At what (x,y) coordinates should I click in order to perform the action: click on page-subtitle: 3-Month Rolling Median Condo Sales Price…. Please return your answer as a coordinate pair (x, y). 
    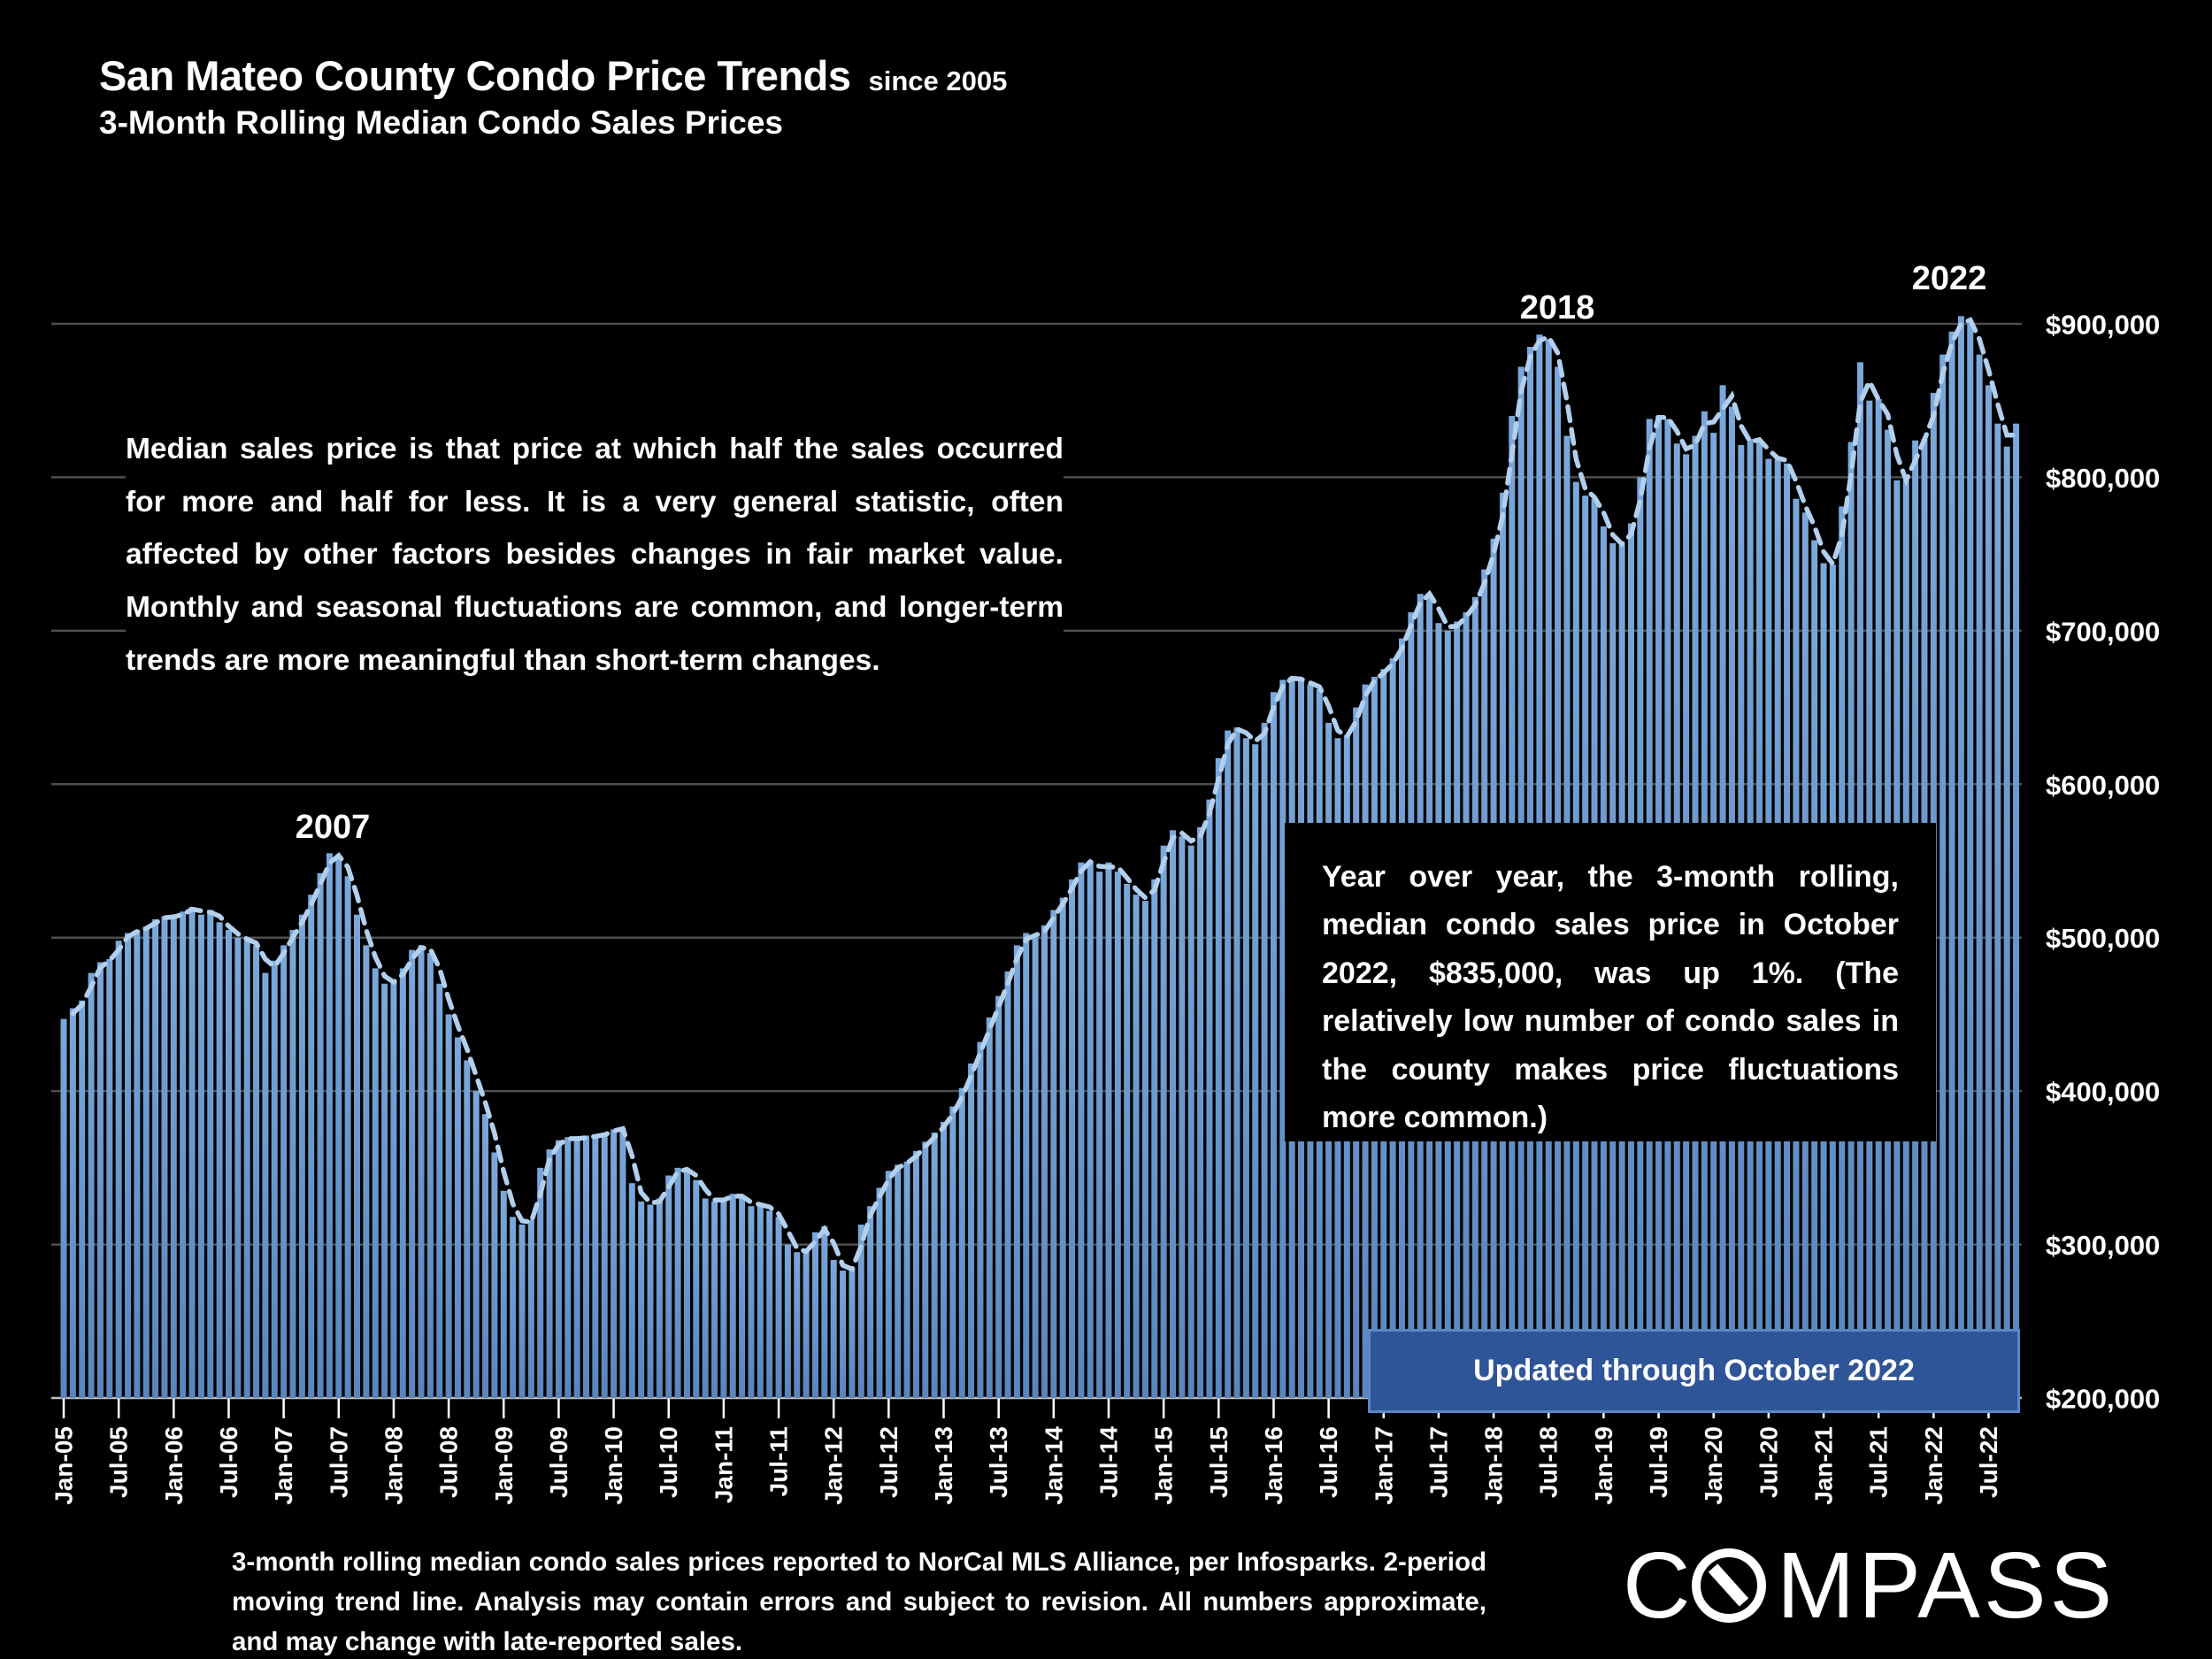
    Looking at the image, I should click on (441, 123).